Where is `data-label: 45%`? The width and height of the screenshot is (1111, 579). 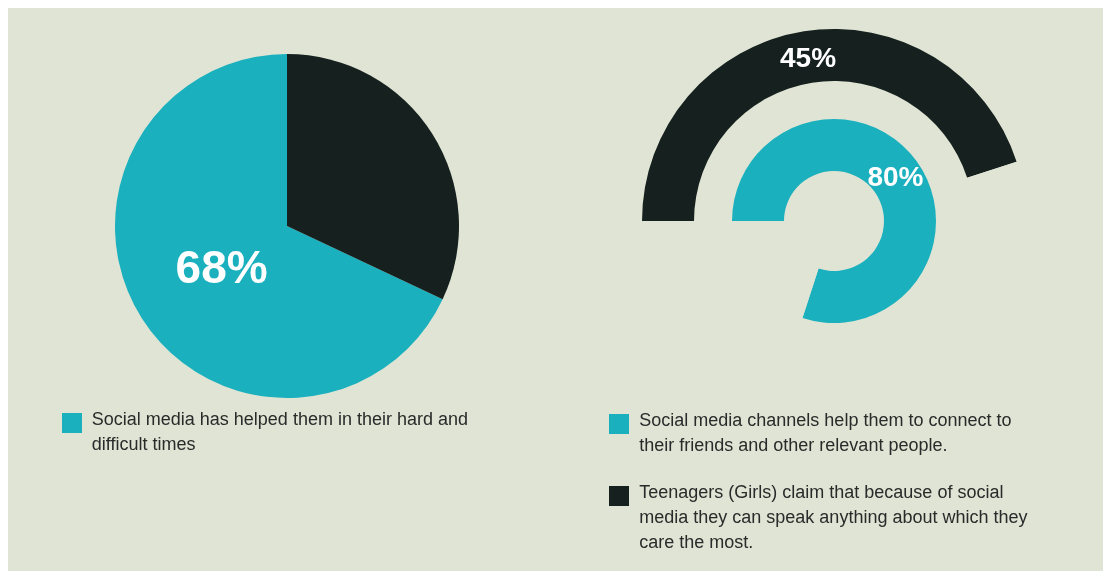
data-label: 45% is located at coordinates (808, 57).